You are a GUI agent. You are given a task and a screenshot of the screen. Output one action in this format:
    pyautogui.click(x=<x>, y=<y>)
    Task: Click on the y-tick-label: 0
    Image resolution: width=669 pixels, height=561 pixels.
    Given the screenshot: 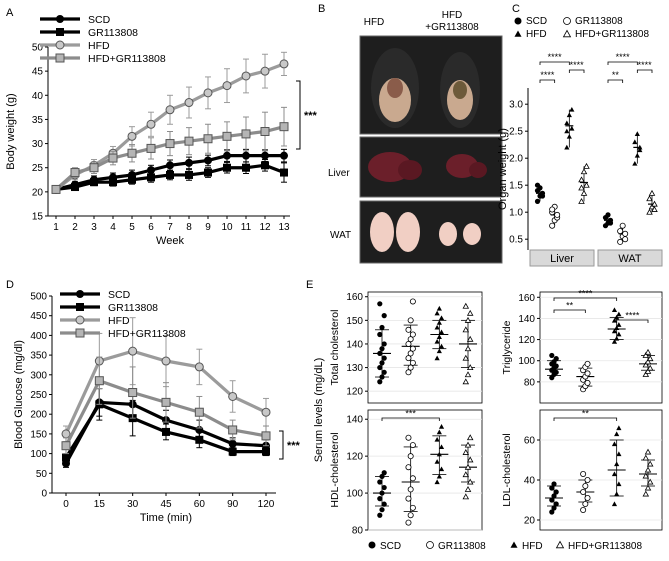 What is the action you would take?
    pyautogui.click(x=44, y=494)
    